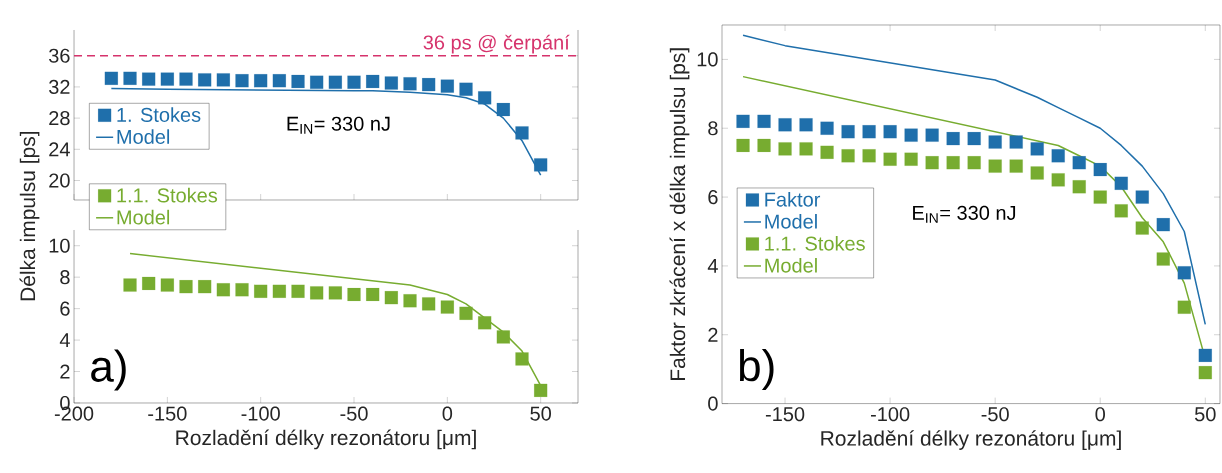 The width and height of the screenshot is (1222, 473). What do you see at coordinates (679, 214) in the screenshot?
I see `y-axis-title: Faktor zkrácení x délka impulsu [ps]` at bounding box center [679, 214].